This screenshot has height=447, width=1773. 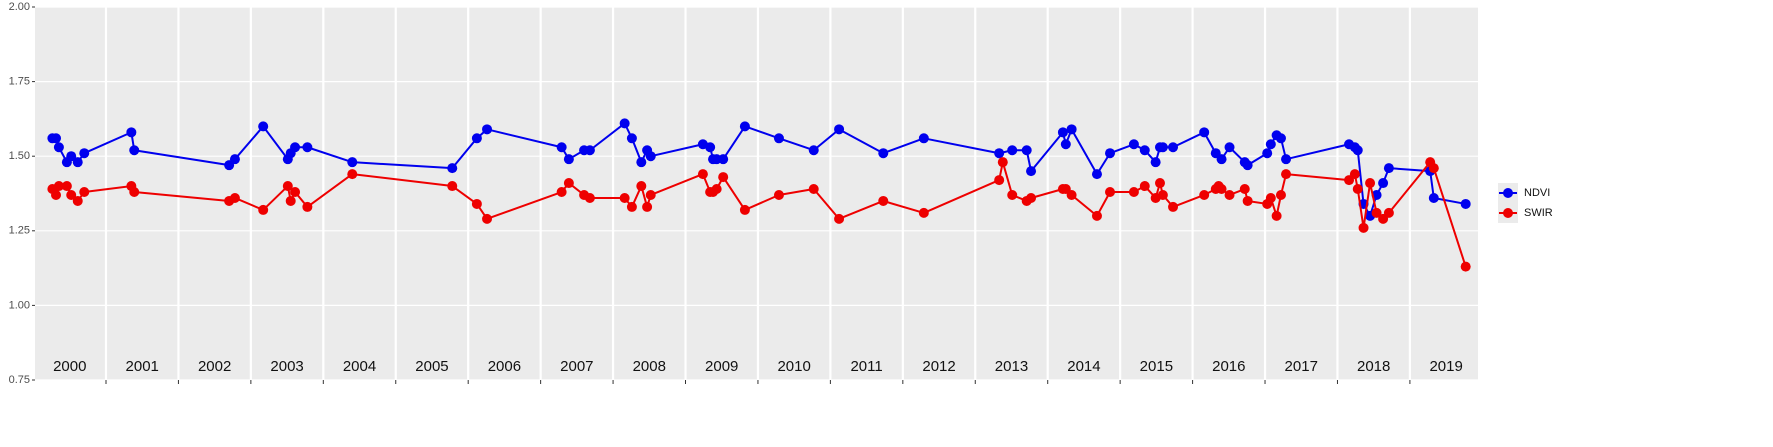 I want to click on y-tick-label: 1.50, so click(x=19, y=156).